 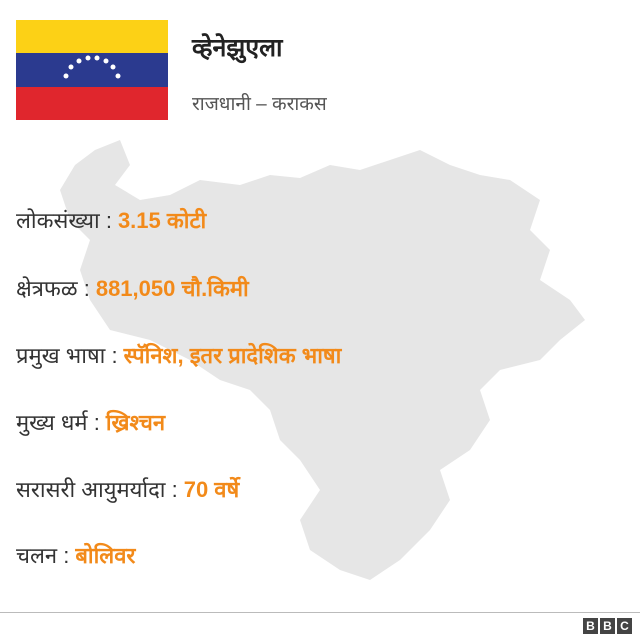 What do you see at coordinates (105, 555) in the screenshot?
I see `fact-value: बोलिवर` at bounding box center [105, 555].